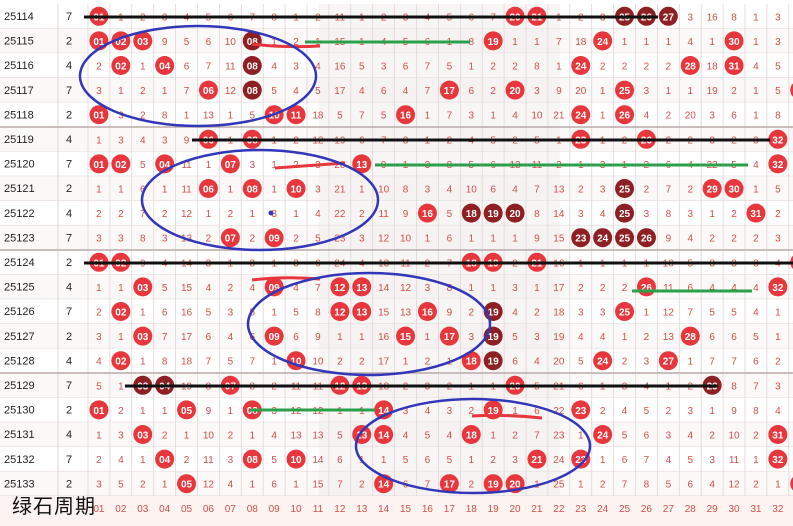  Describe the element at coordinates (494, 509) in the screenshot. I see `footer-number: 19` at that location.